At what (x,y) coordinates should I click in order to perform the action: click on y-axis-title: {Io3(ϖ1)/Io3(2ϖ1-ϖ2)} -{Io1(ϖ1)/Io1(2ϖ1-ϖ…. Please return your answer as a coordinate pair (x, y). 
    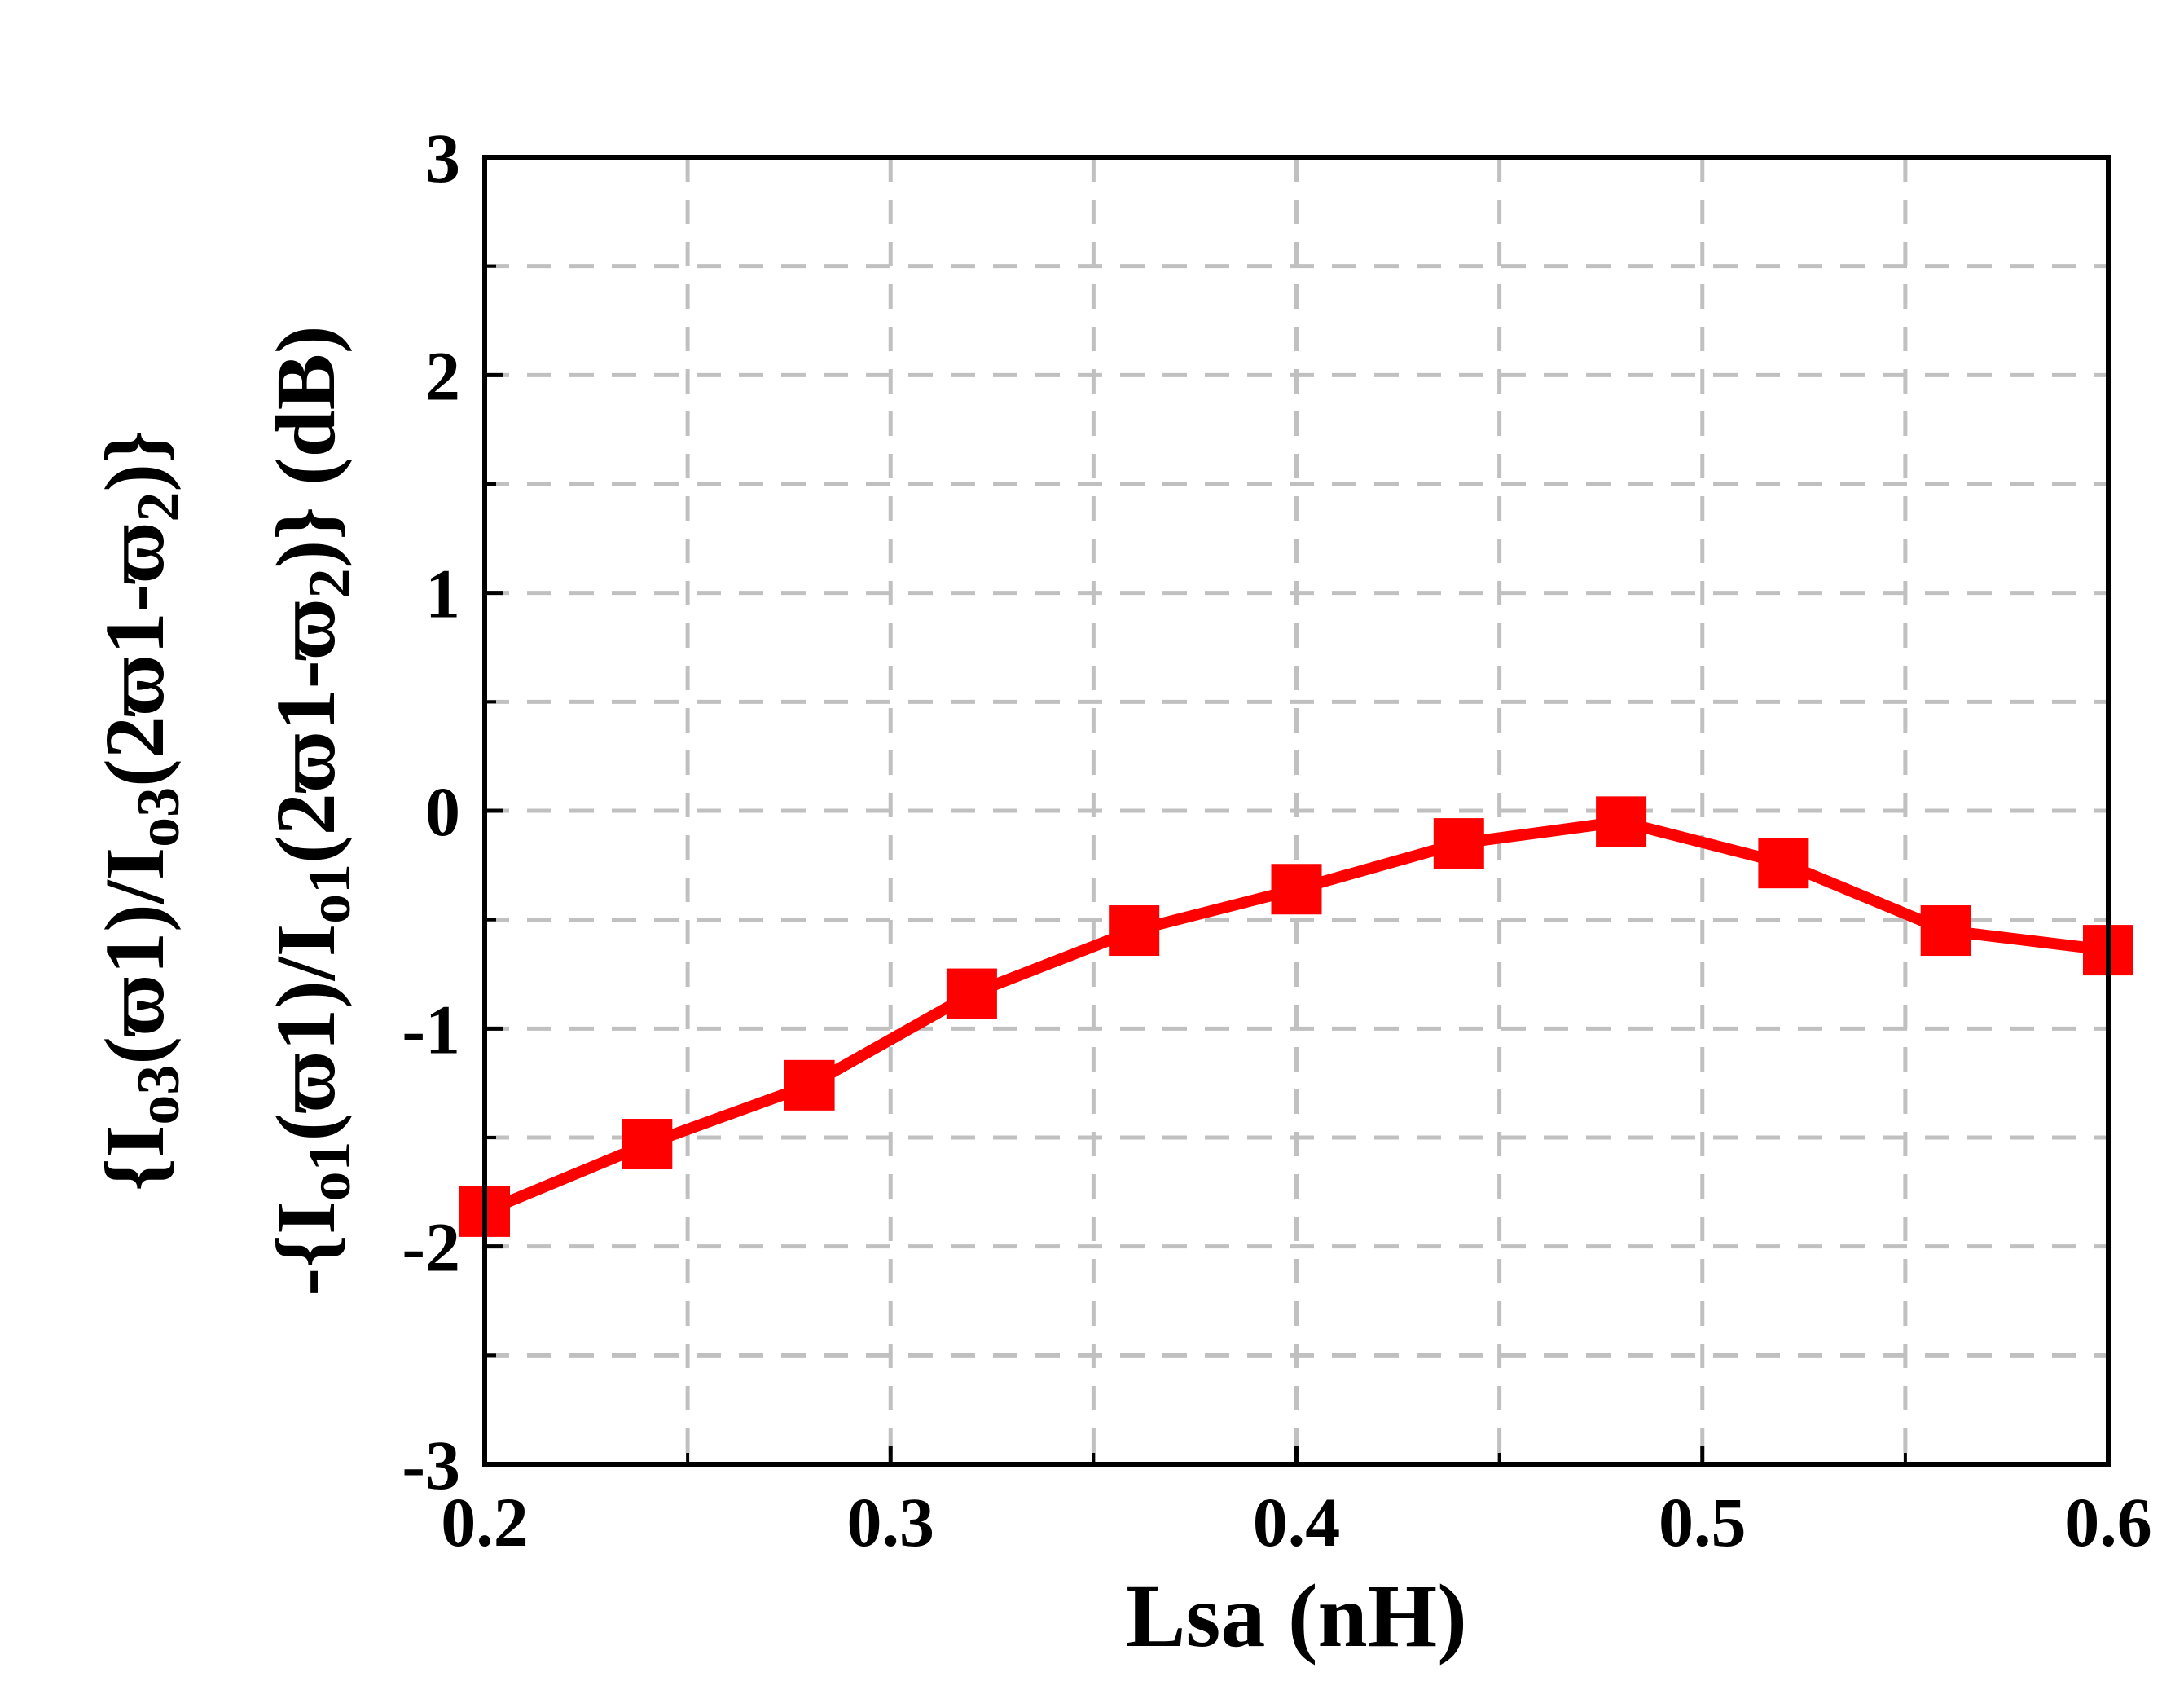
    Looking at the image, I should click on (225, 810).